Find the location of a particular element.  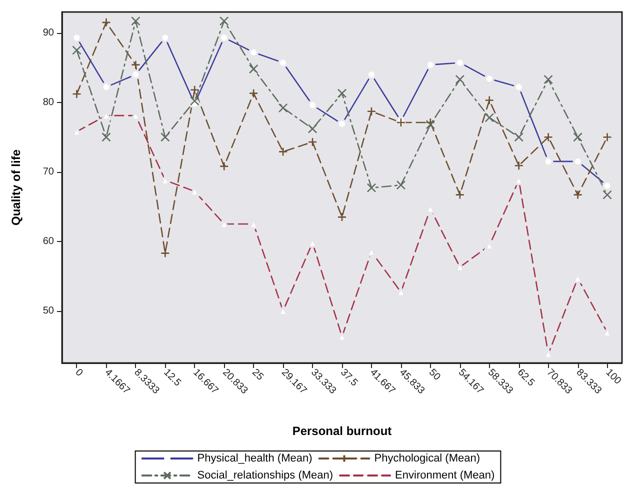

y-tick-label: 90 is located at coordinates (48, 32).